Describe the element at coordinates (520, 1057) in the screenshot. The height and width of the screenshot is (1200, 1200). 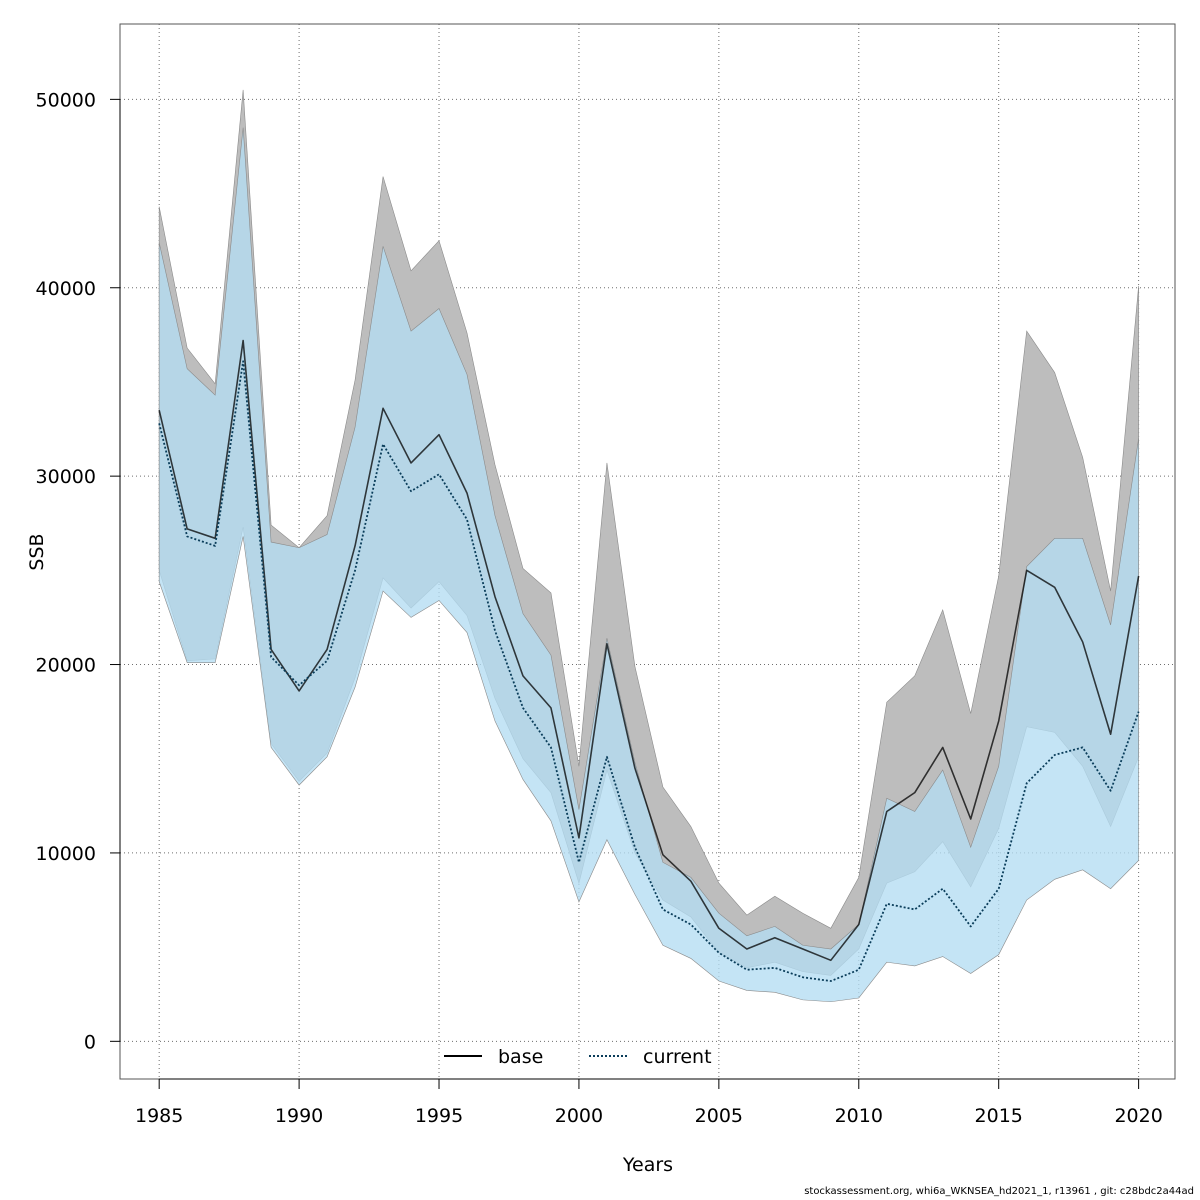
I see `legend-label-base: base` at that location.